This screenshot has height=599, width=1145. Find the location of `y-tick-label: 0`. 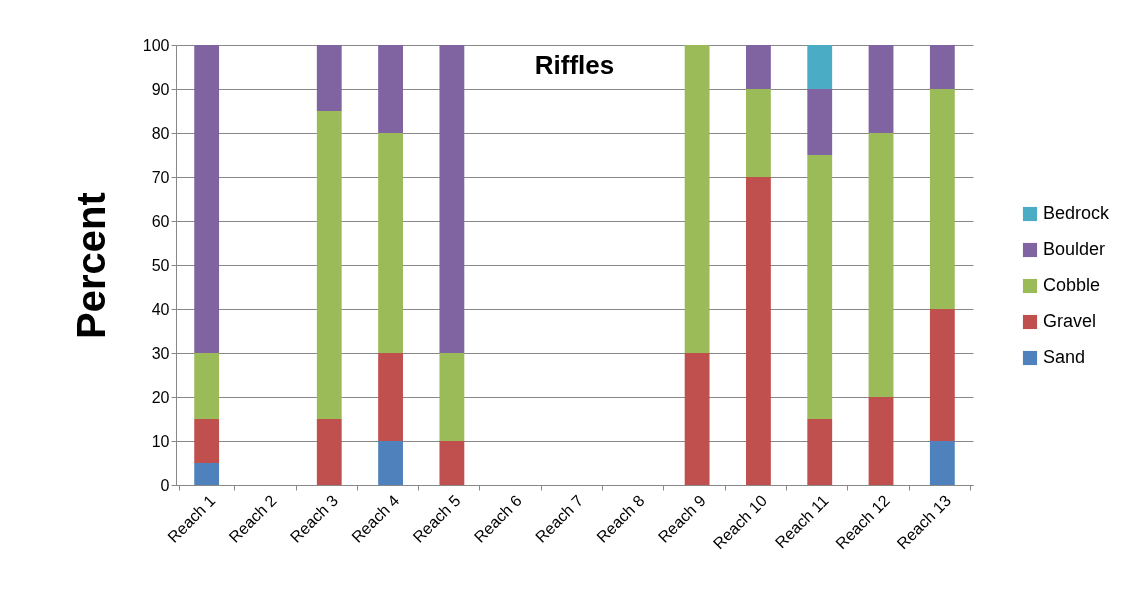

y-tick-label: 0 is located at coordinates (165, 485).